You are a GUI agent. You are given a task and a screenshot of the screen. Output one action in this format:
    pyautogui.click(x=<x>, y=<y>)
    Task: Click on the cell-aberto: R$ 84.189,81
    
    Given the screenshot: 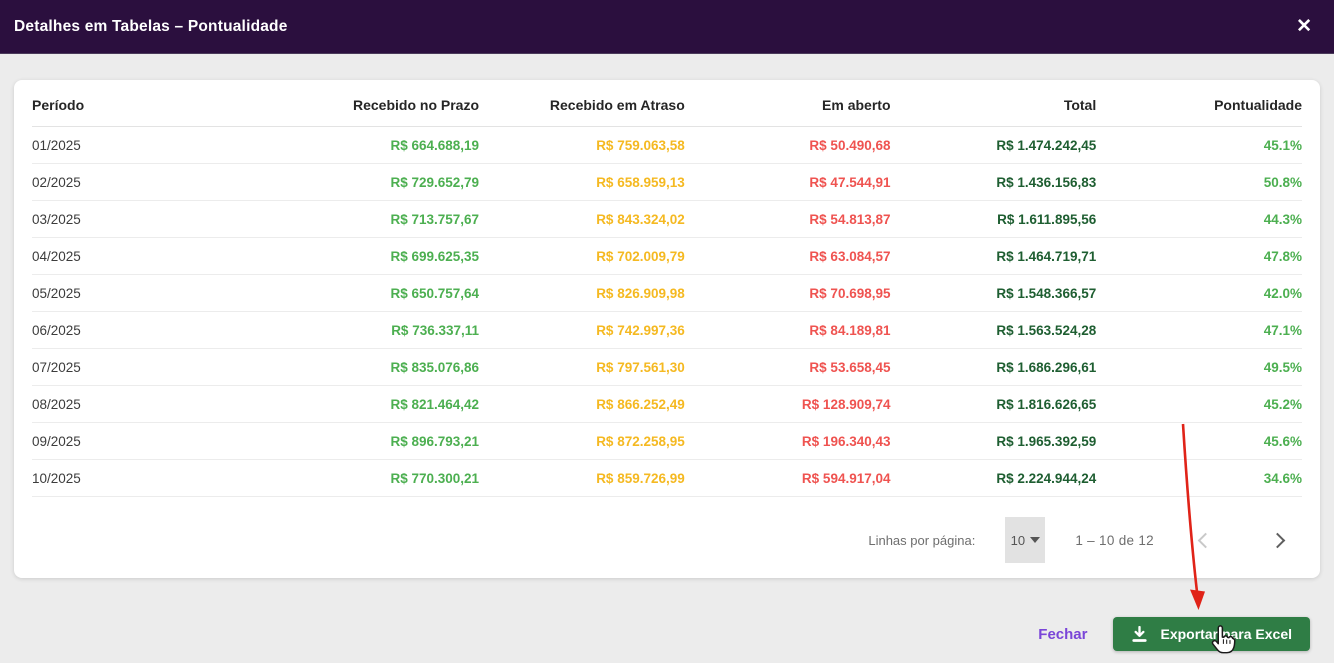 What is the action you would take?
    pyautogui.click(x=787, y=330)
    